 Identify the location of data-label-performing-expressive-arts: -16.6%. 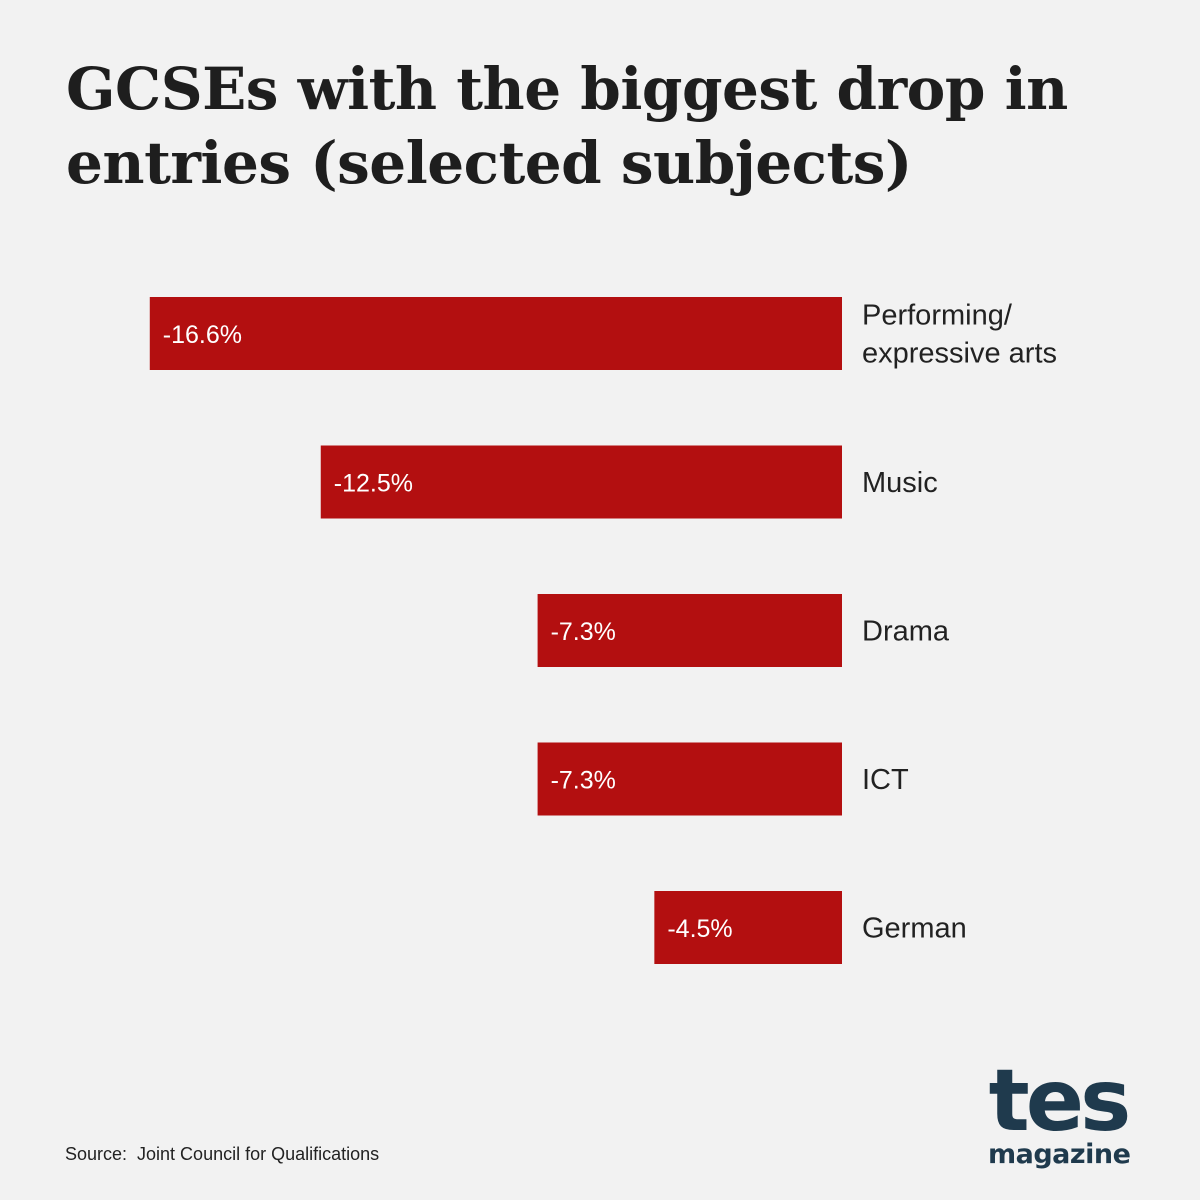
(202, 335).